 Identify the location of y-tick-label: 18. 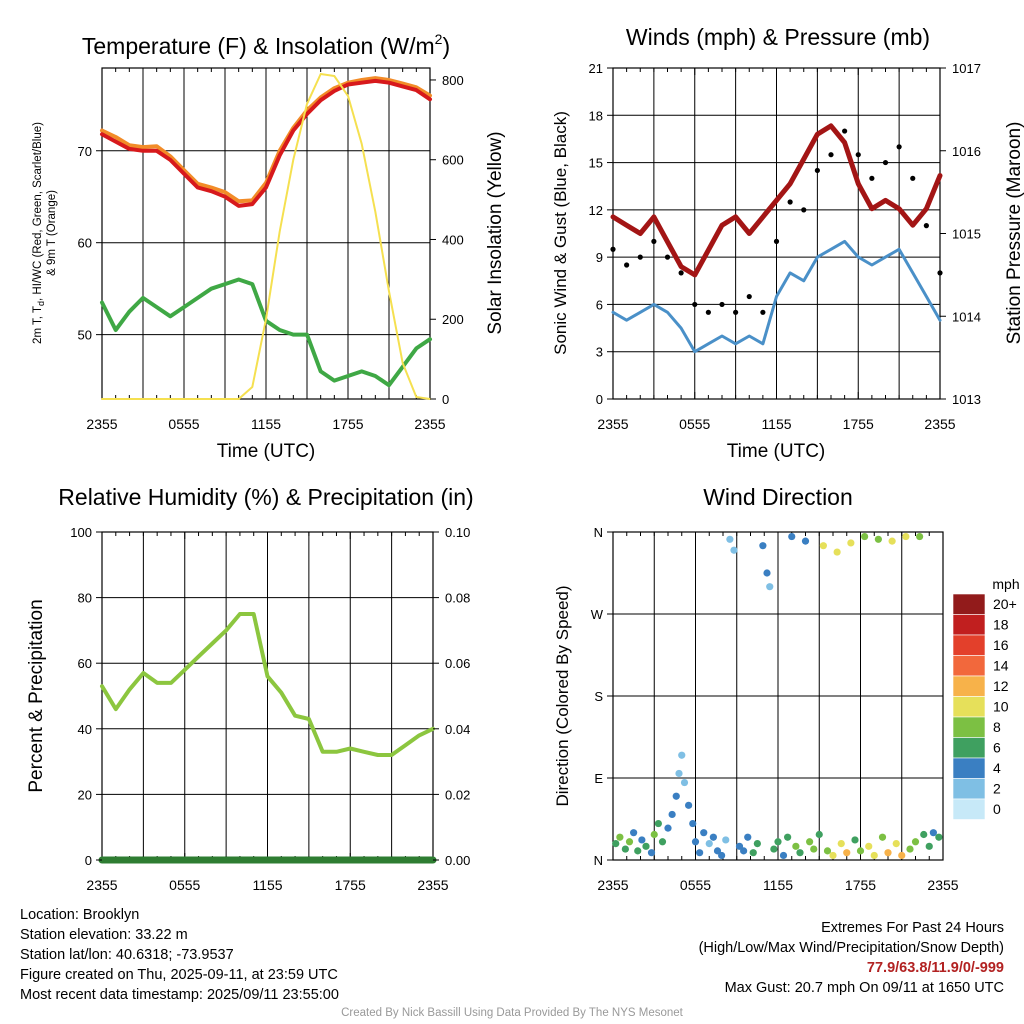
(596, 115).